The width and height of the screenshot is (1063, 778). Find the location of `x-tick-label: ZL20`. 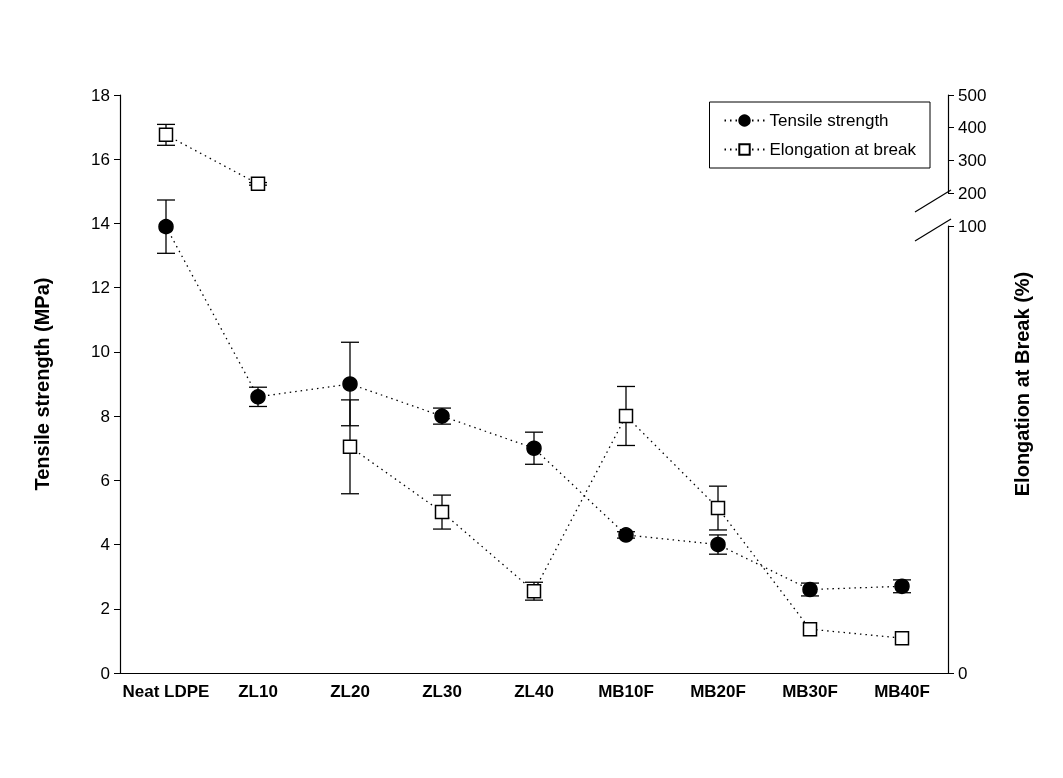

x-tick-label: ZL20 is located at coordinates (350, 691).